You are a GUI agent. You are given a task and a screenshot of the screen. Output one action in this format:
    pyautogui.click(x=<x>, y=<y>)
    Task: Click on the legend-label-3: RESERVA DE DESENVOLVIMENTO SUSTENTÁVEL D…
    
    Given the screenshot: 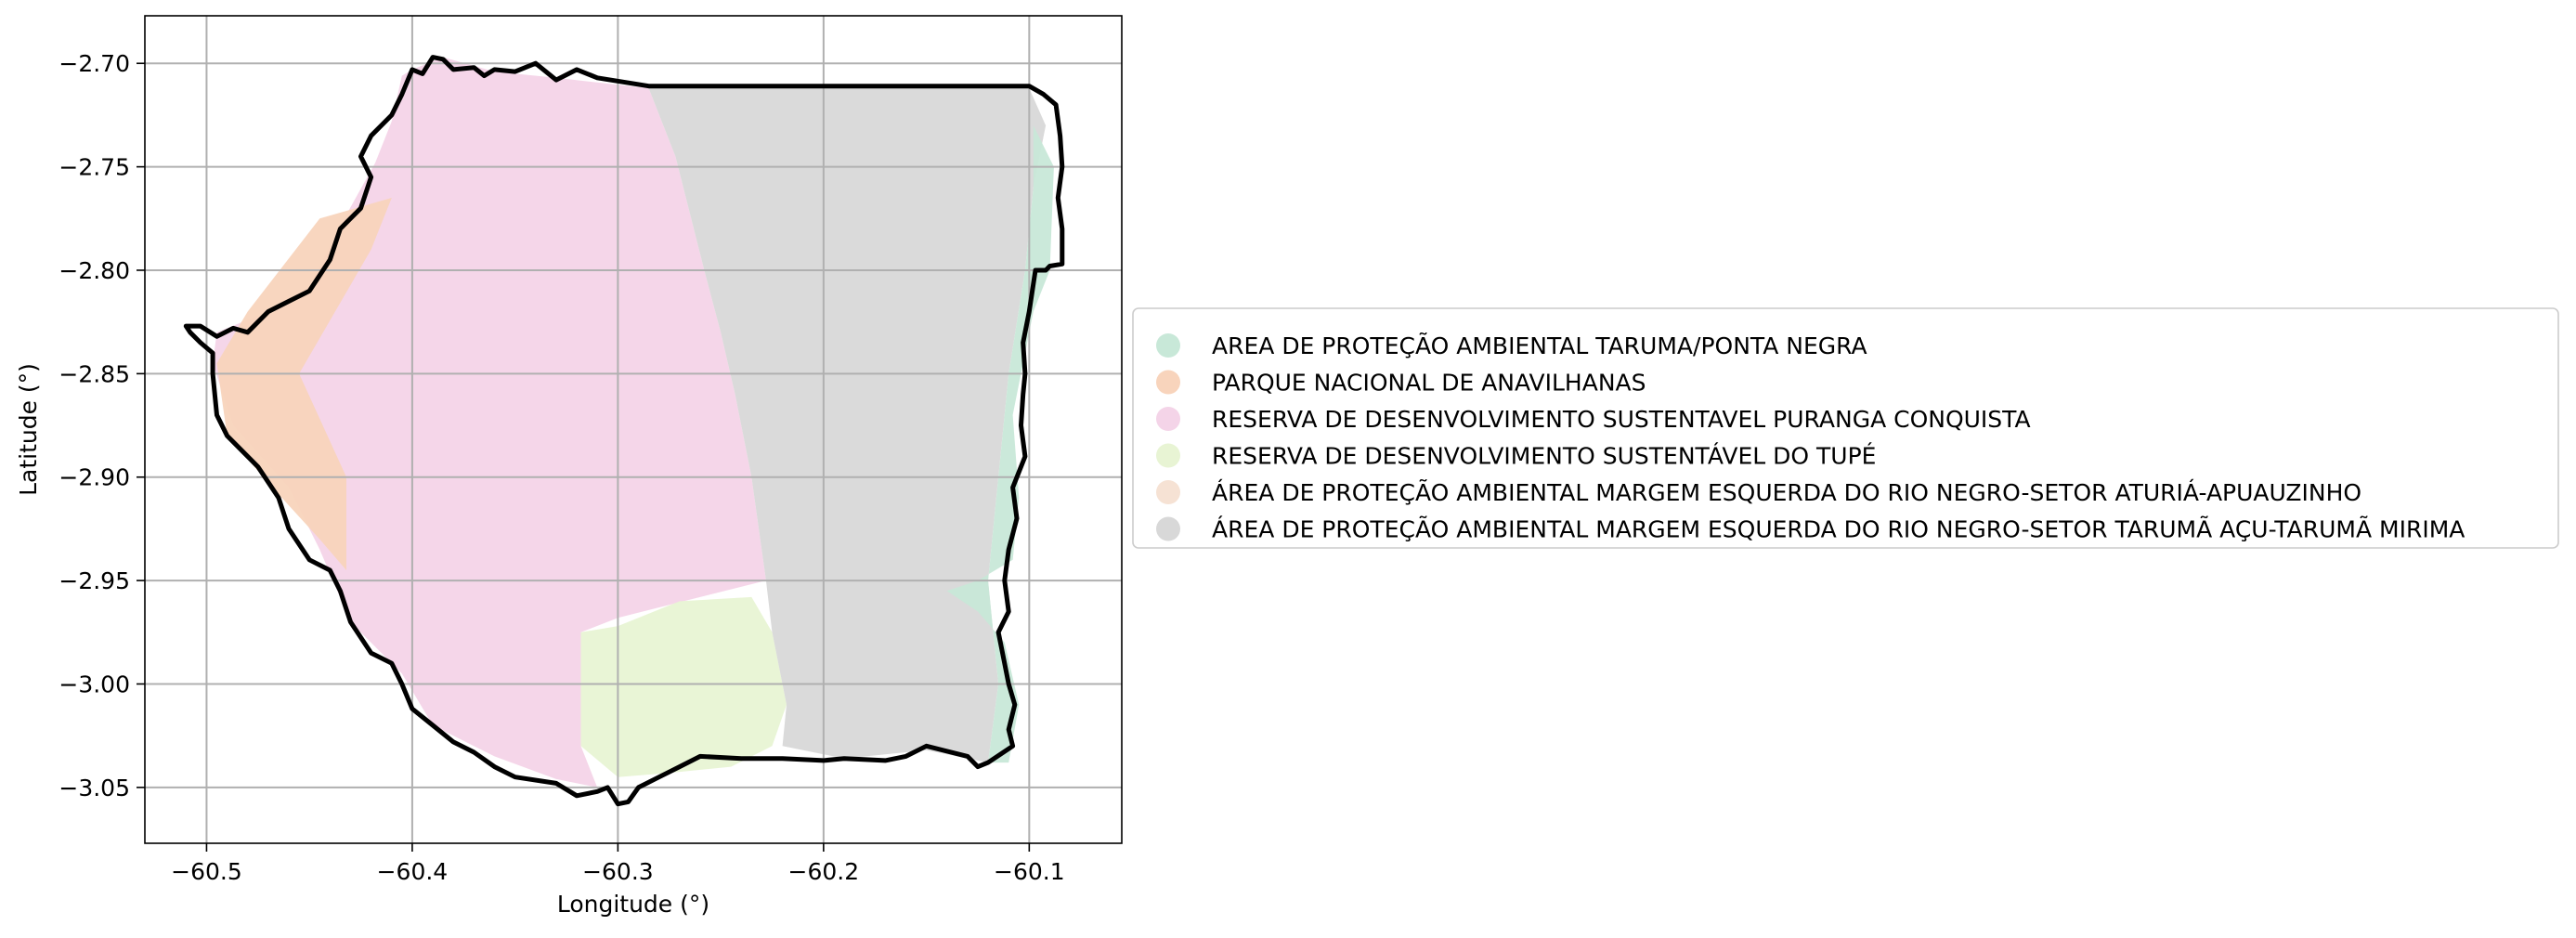 What is the action you would take?
    pyautogui.click(x=1544, y=456)
    